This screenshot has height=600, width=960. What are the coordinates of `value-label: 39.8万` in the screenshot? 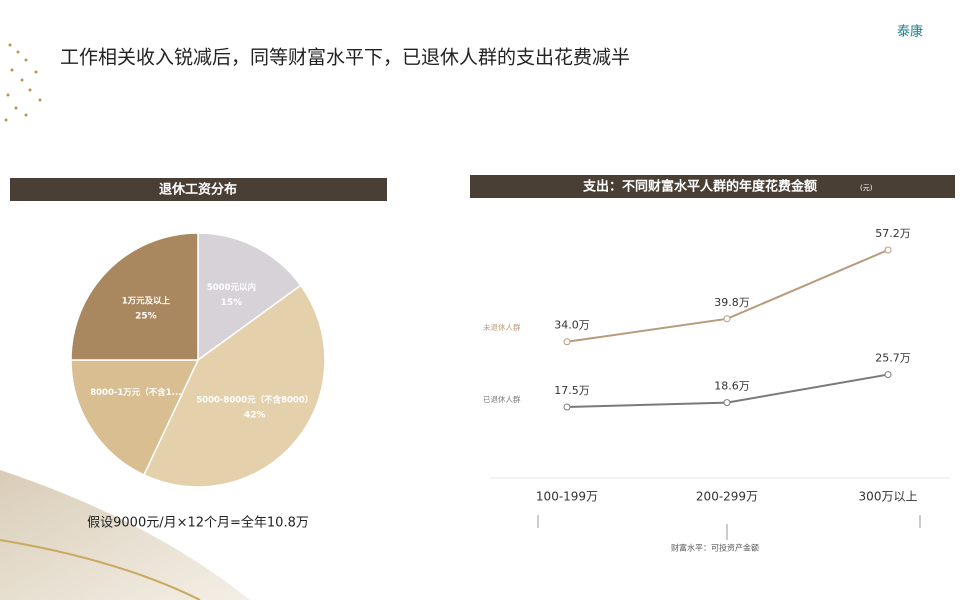 It's located at (732, 302).